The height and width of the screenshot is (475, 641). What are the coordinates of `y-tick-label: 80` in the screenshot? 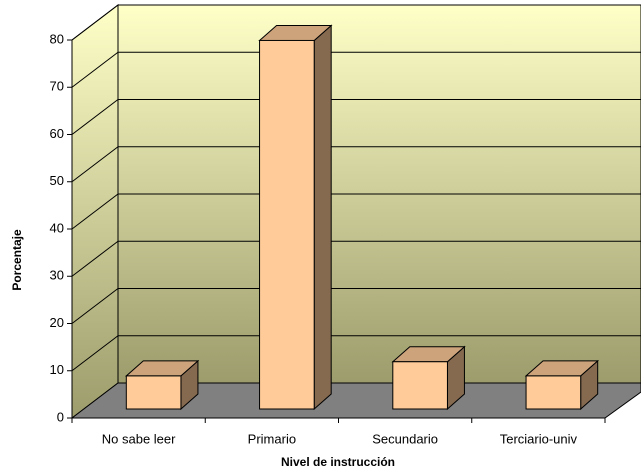 It's located at (57, 38).